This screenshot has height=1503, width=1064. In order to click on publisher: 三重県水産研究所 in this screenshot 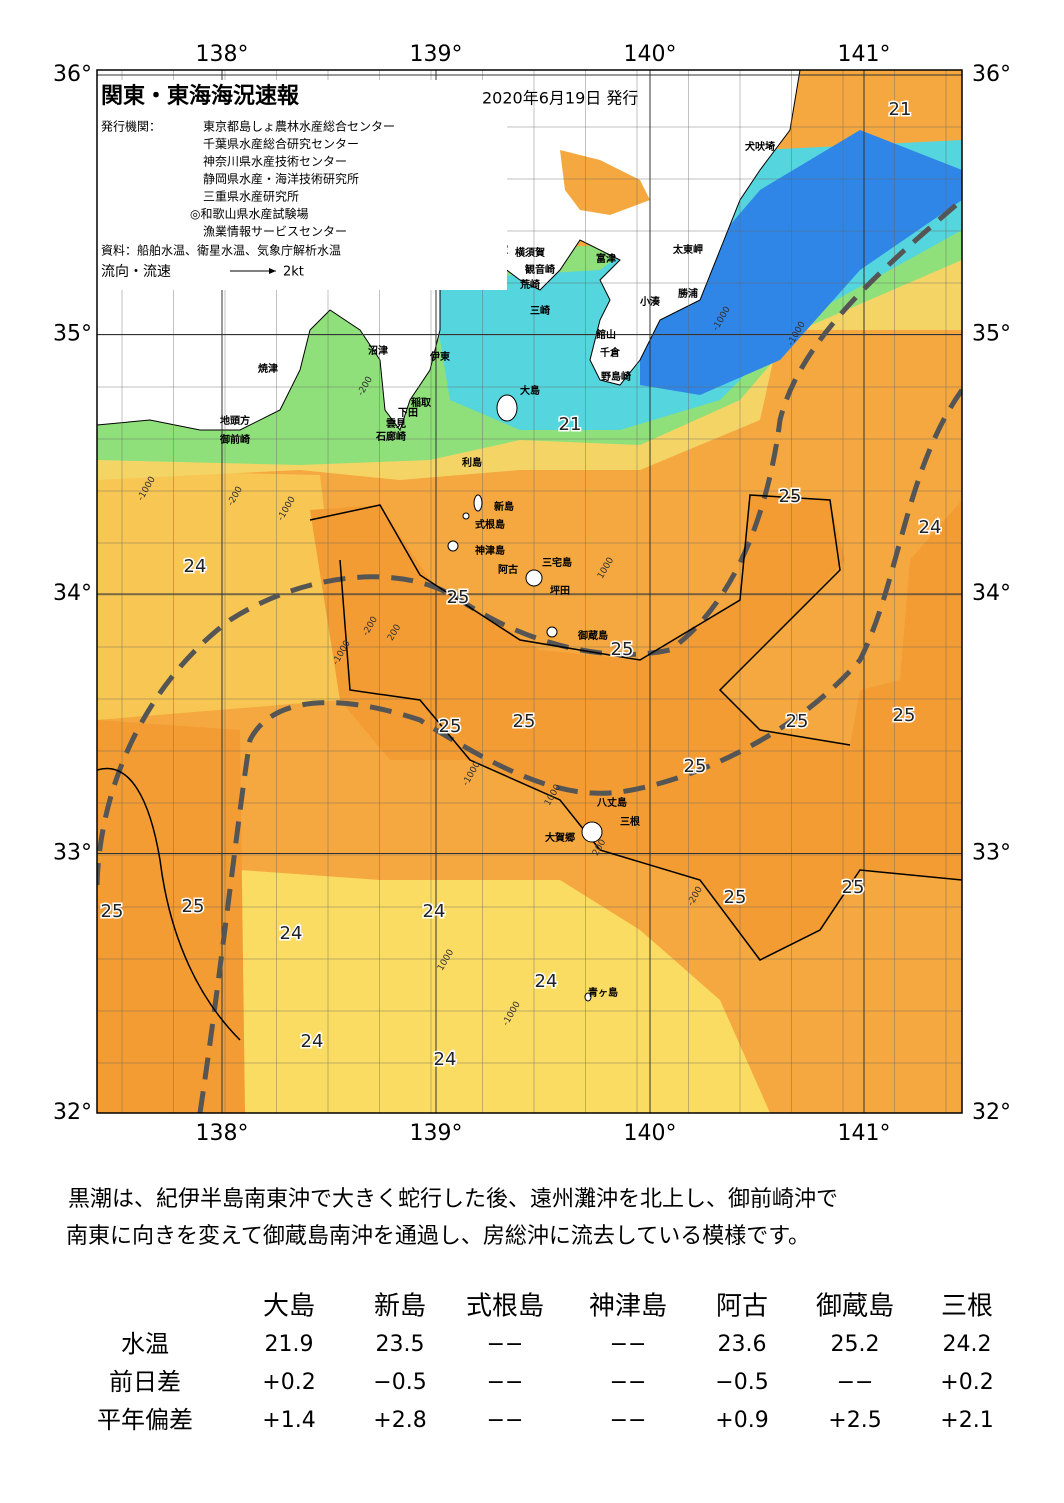, I will do `click(251, 196)`.